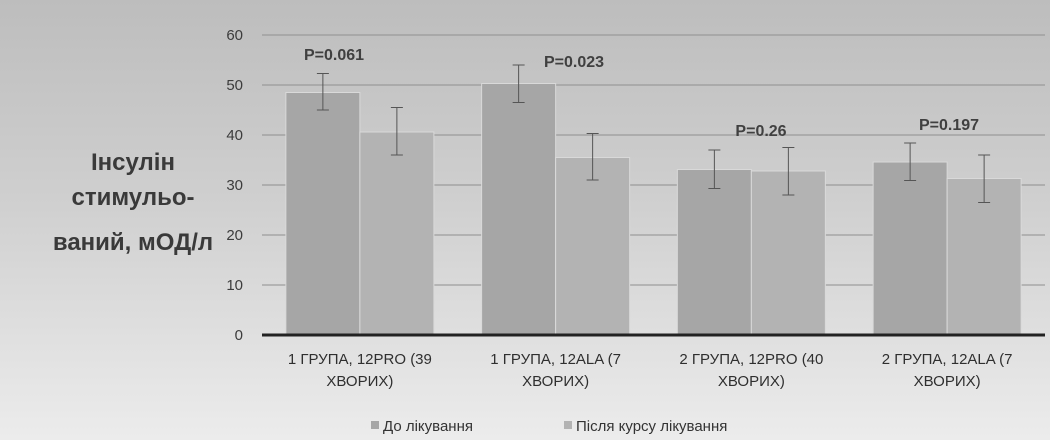  Describe the element at coordinates (334, 55) in the screenshot. I see `p-value-annotation: P=0.061` at that location.